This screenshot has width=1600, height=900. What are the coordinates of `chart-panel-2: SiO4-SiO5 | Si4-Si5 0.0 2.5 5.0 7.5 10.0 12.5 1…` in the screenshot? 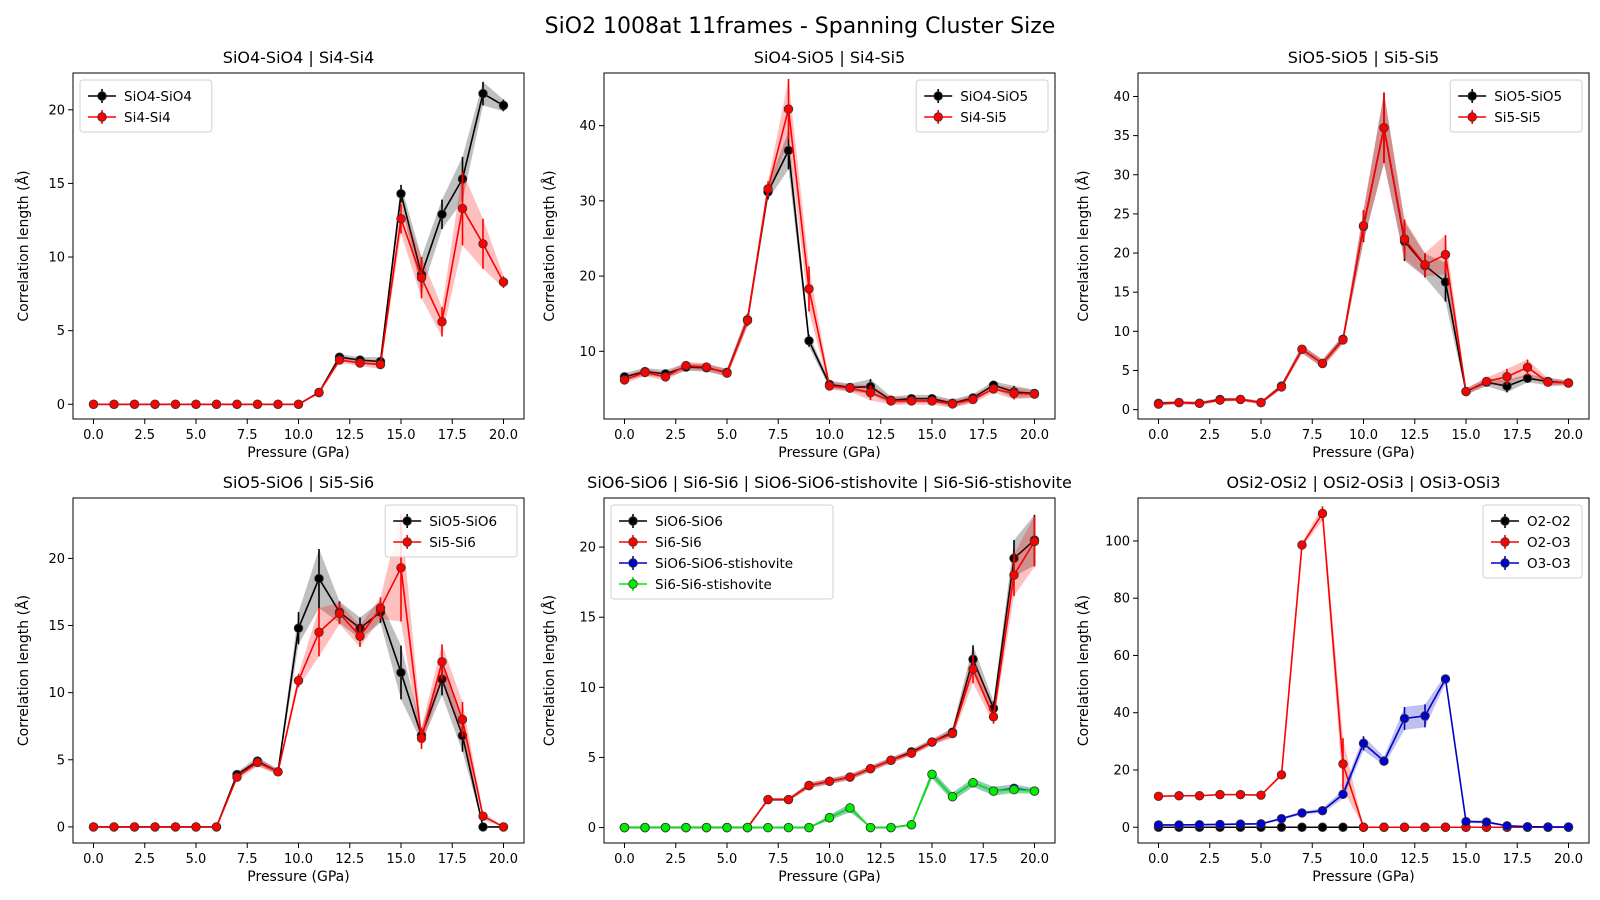 It's located at (798, 254).